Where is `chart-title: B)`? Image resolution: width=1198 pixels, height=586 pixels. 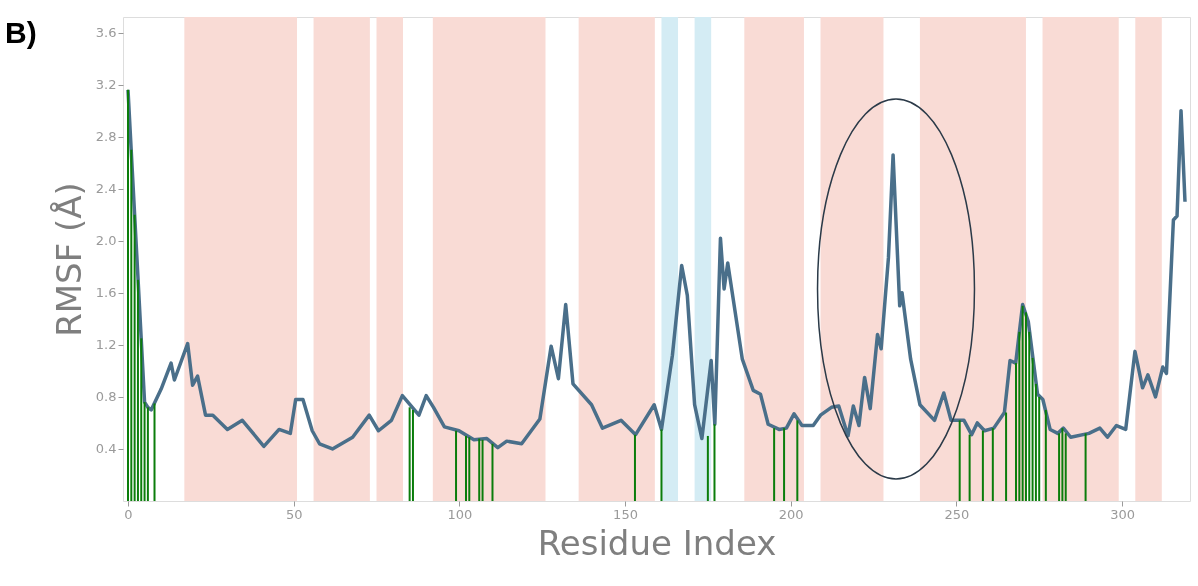
chart-title: B) is located at coordinates (21, 32).